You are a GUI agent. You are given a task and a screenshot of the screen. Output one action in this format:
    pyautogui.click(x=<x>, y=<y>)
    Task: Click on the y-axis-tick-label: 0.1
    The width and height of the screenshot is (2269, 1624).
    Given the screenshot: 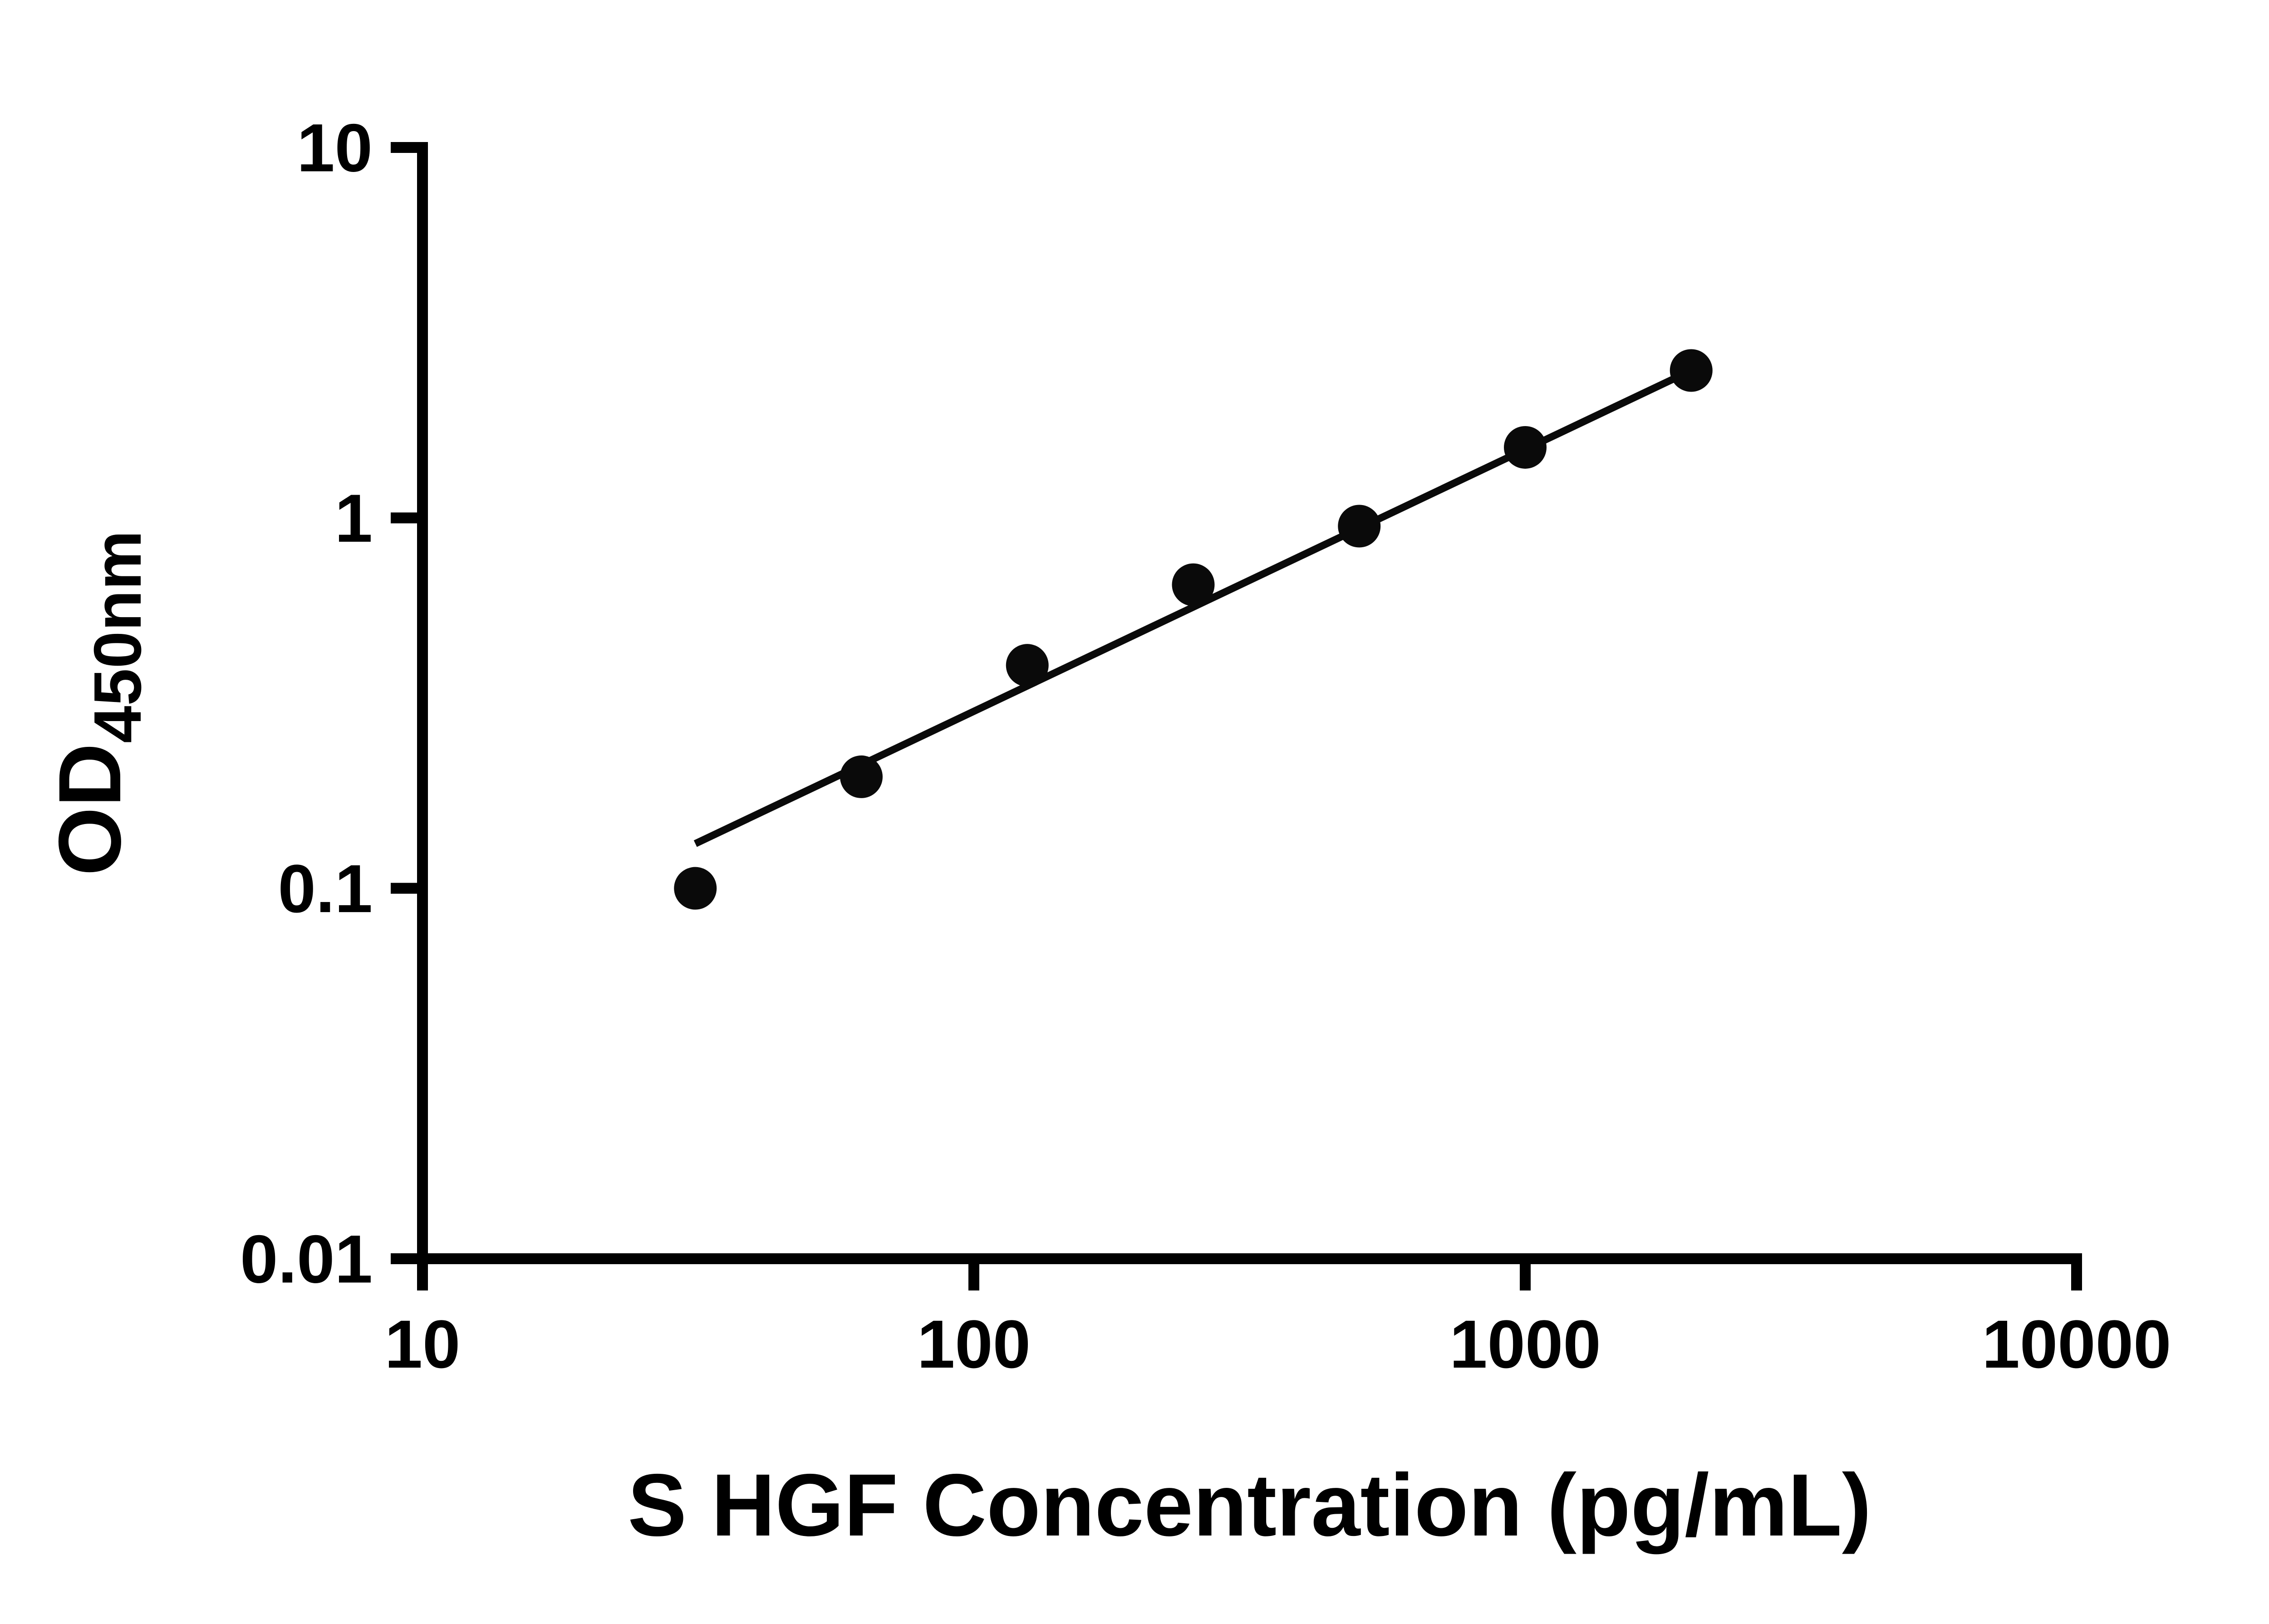 What is the action you would take?
    pyautogui.click(x=325, y=888)
    